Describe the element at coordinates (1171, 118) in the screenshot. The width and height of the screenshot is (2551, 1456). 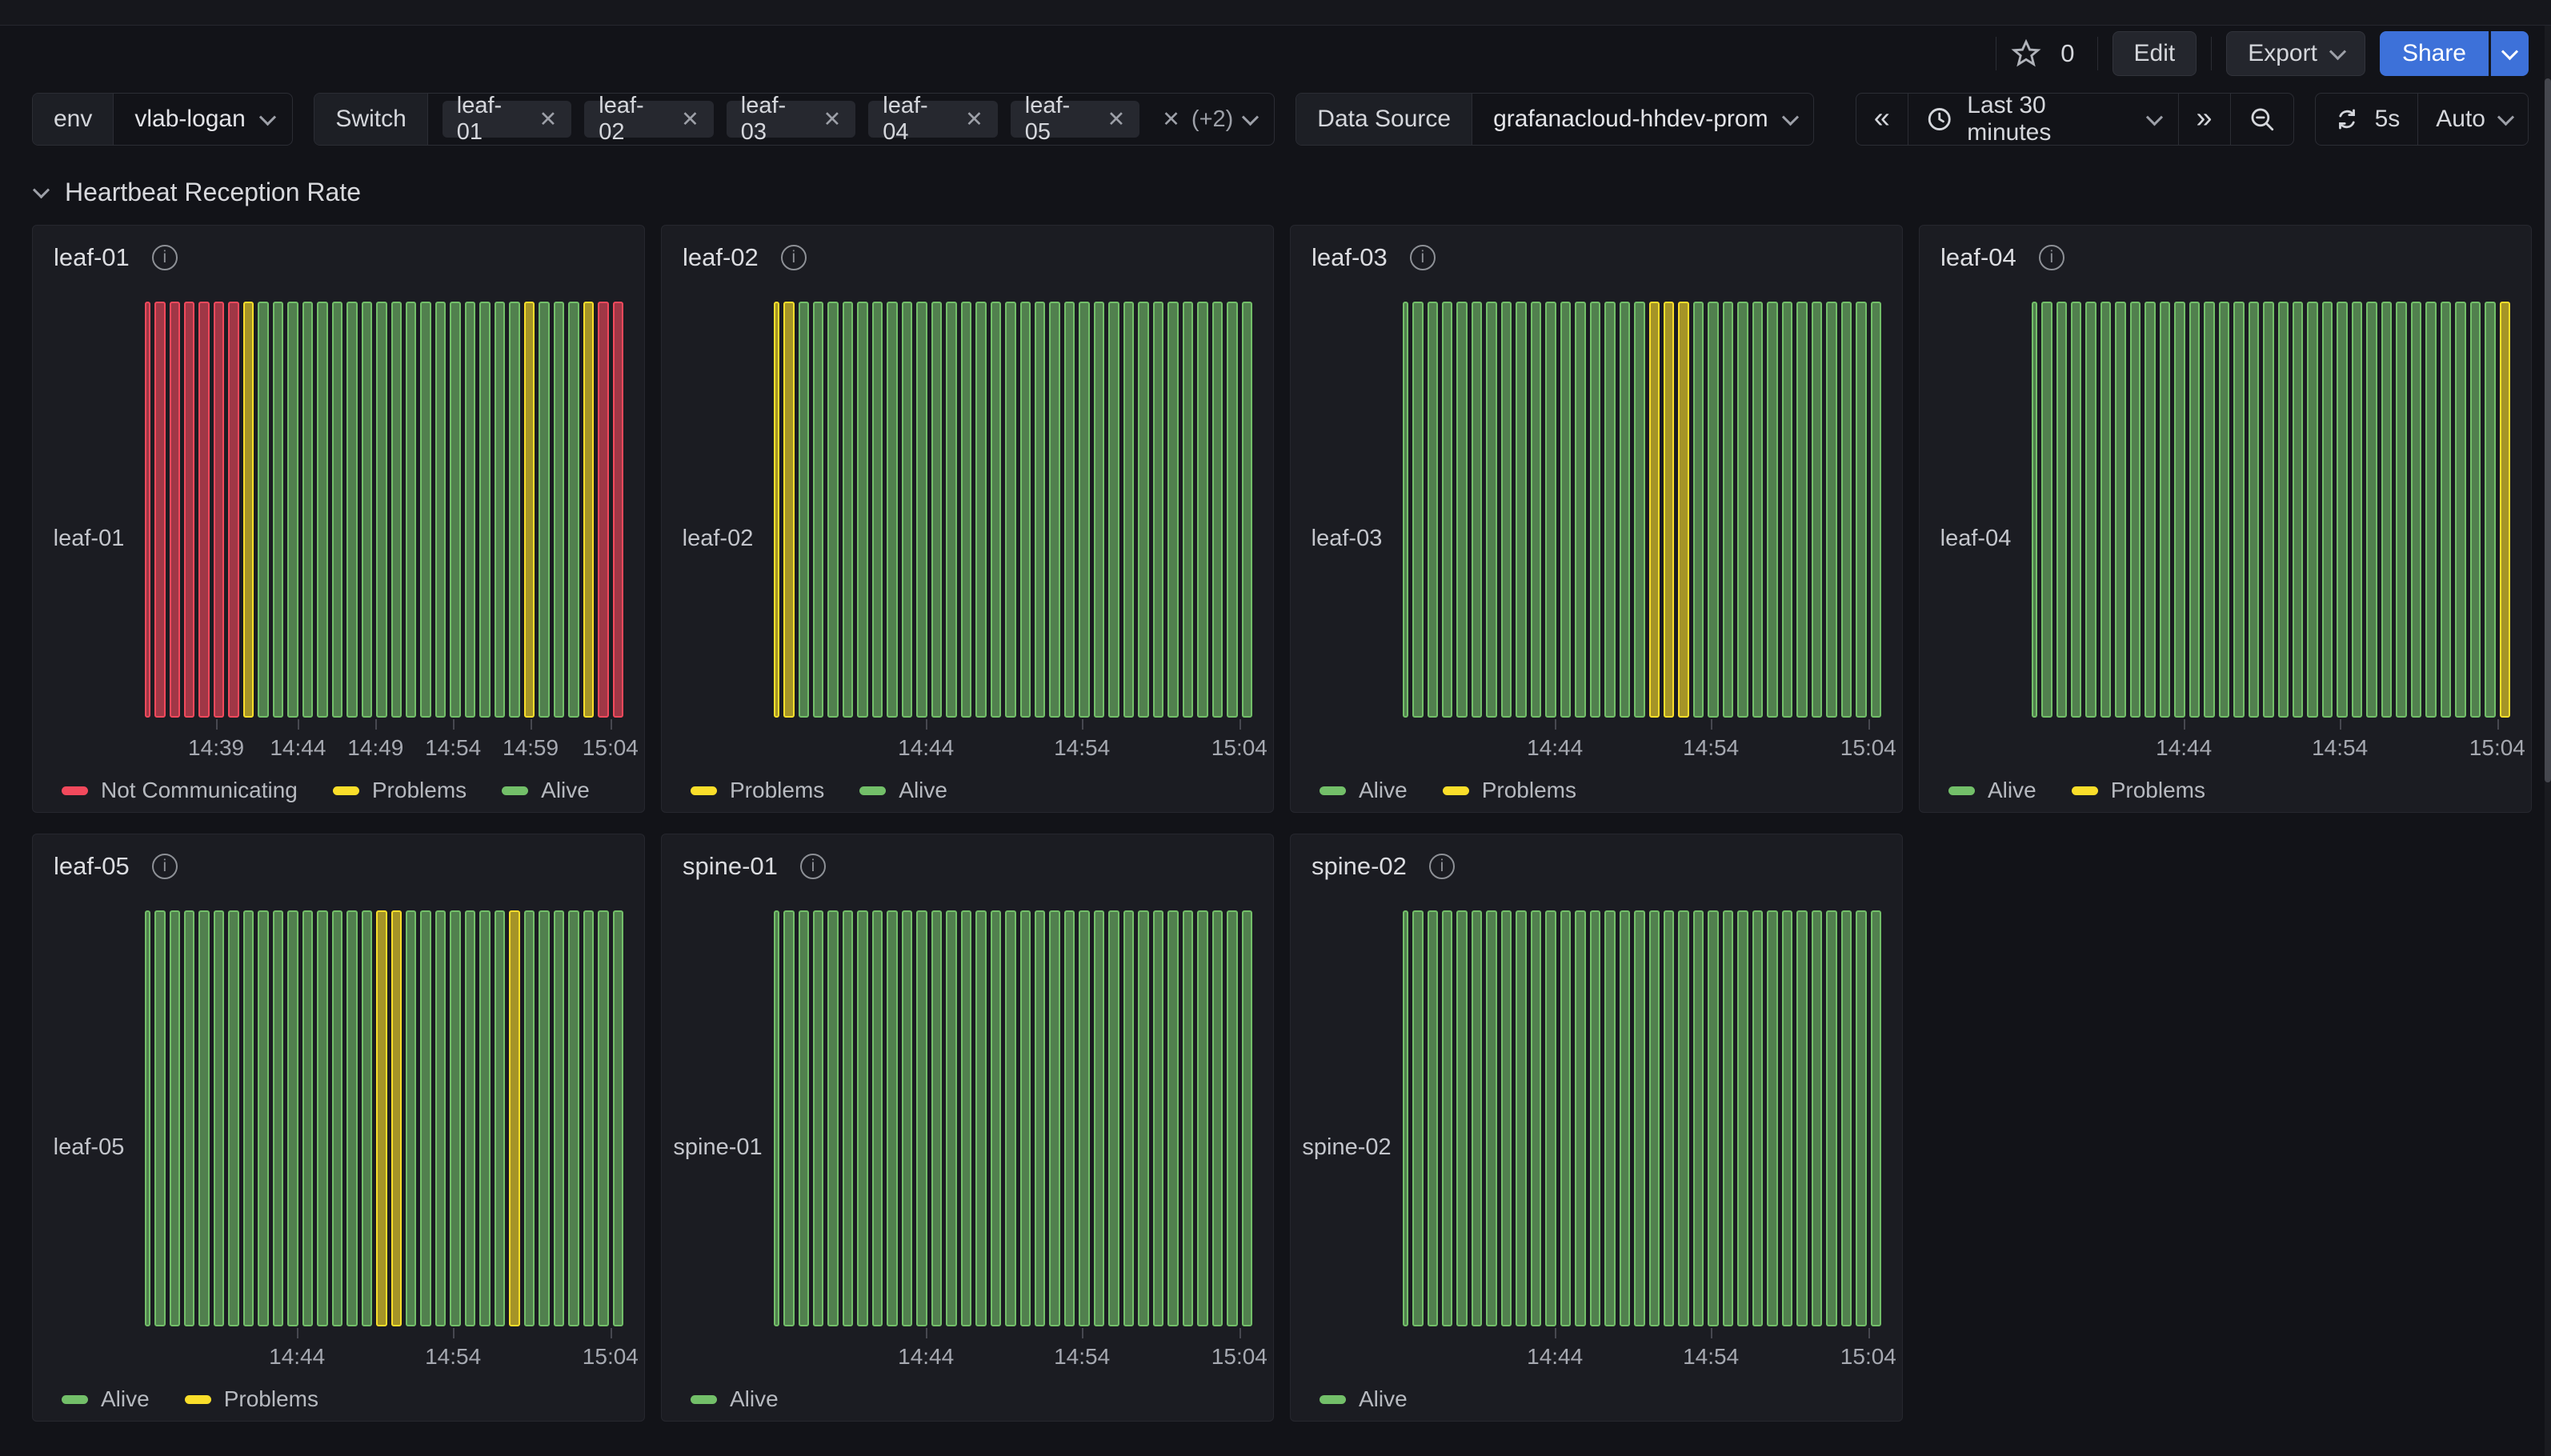
I see `clear-selection-icon: ✕` at that location.